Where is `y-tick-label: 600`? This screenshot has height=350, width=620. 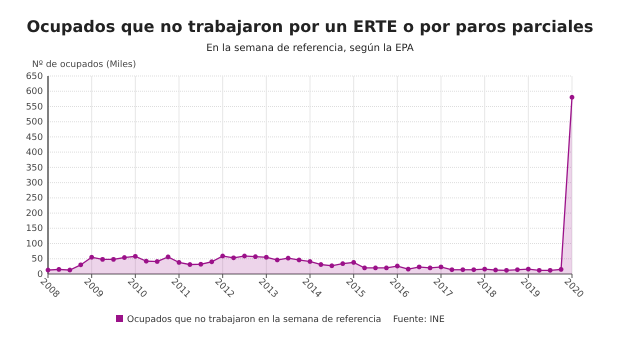 y-tick-label: 600 is located at coordinates (35, 92).